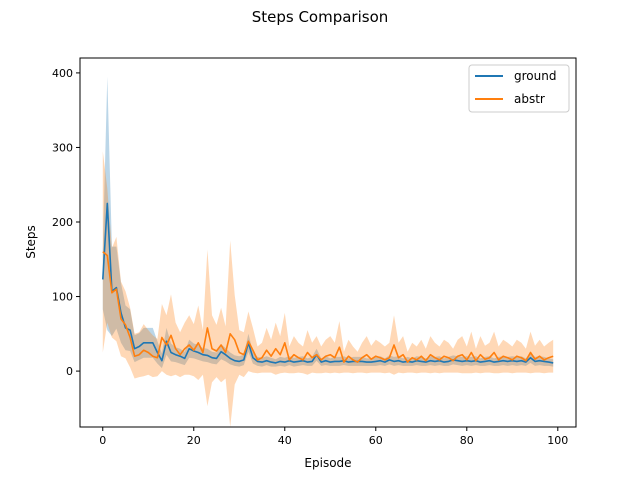  I want to click on y-axis-label: Steps, so click(31, 242).